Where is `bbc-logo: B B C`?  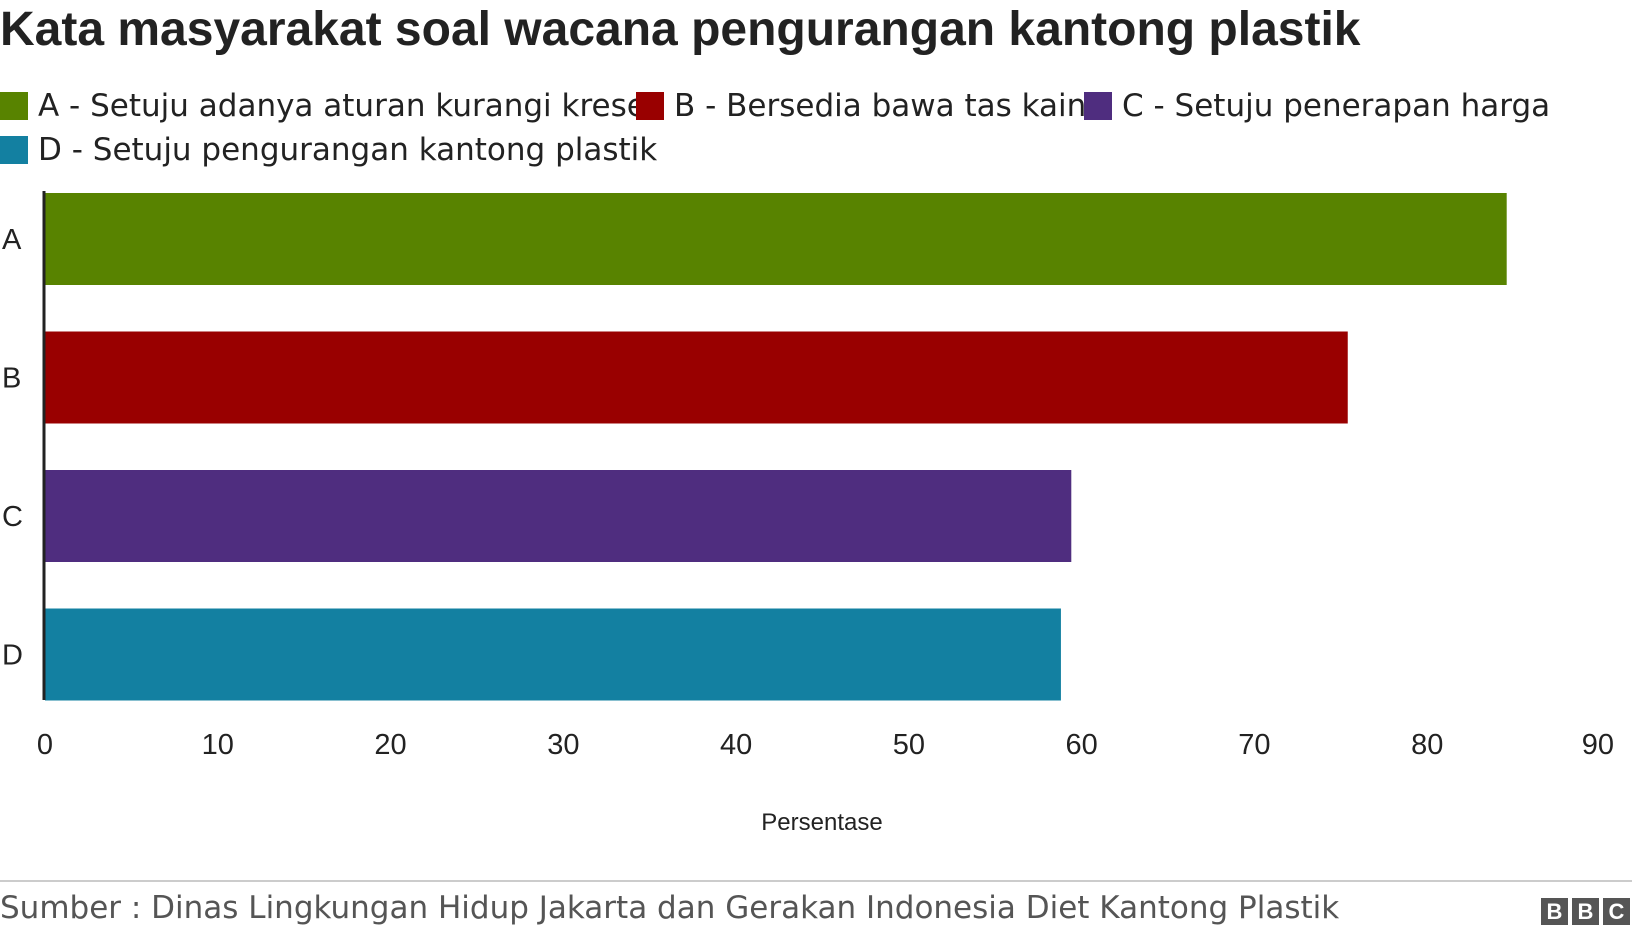
bbc-logo: B B C is located at coordinates (1585, 911).